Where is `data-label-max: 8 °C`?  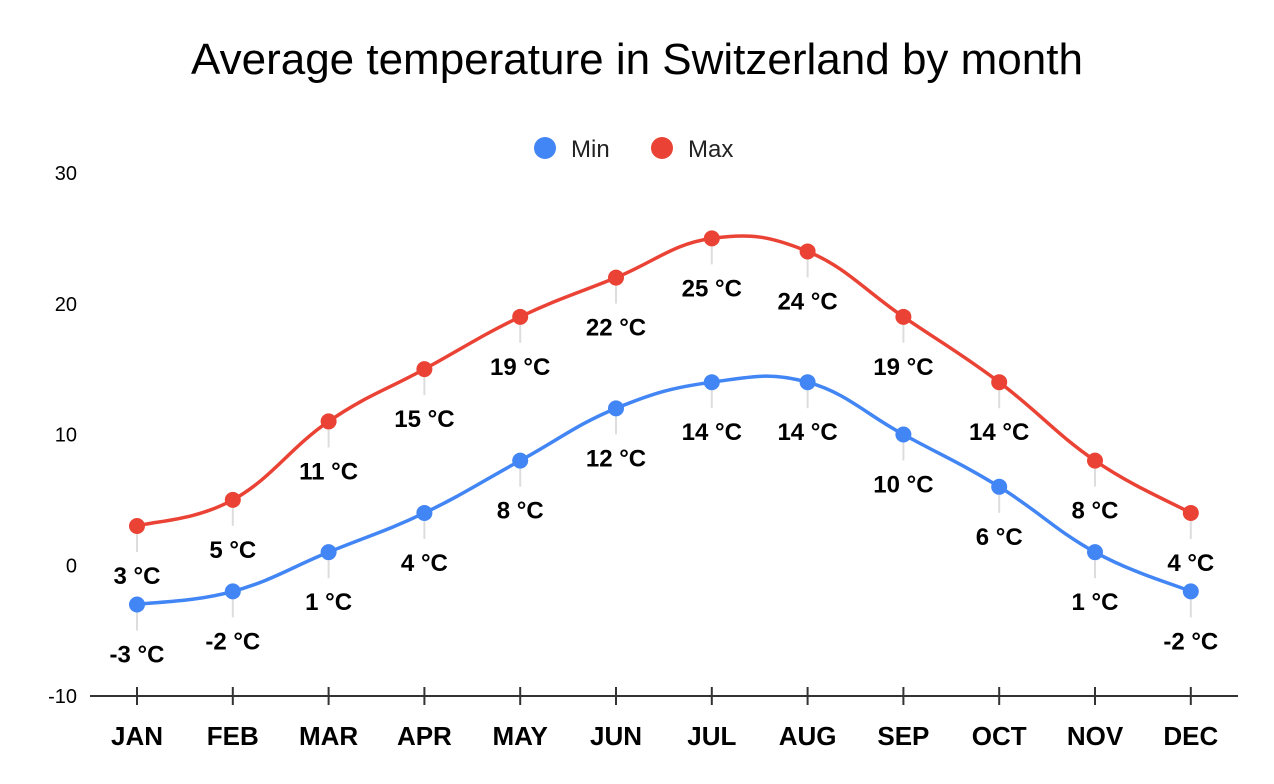
data-label-max: 8 °C is located at coordinates (1095, 511).